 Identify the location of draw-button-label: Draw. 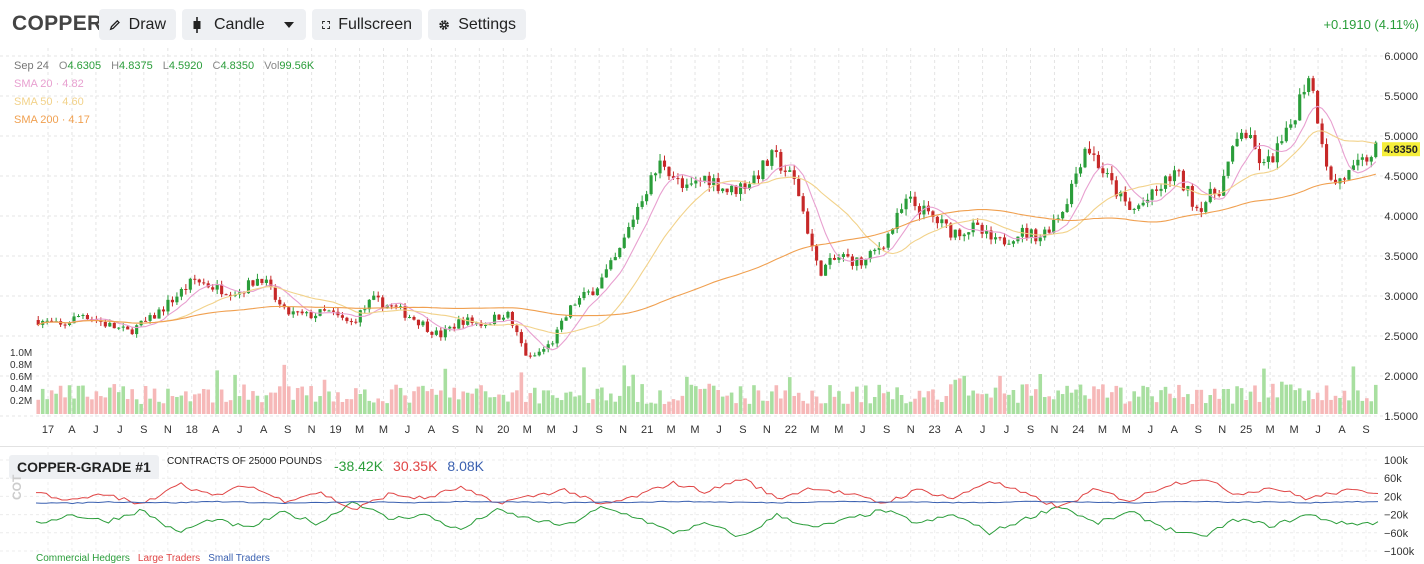
(147, 24).